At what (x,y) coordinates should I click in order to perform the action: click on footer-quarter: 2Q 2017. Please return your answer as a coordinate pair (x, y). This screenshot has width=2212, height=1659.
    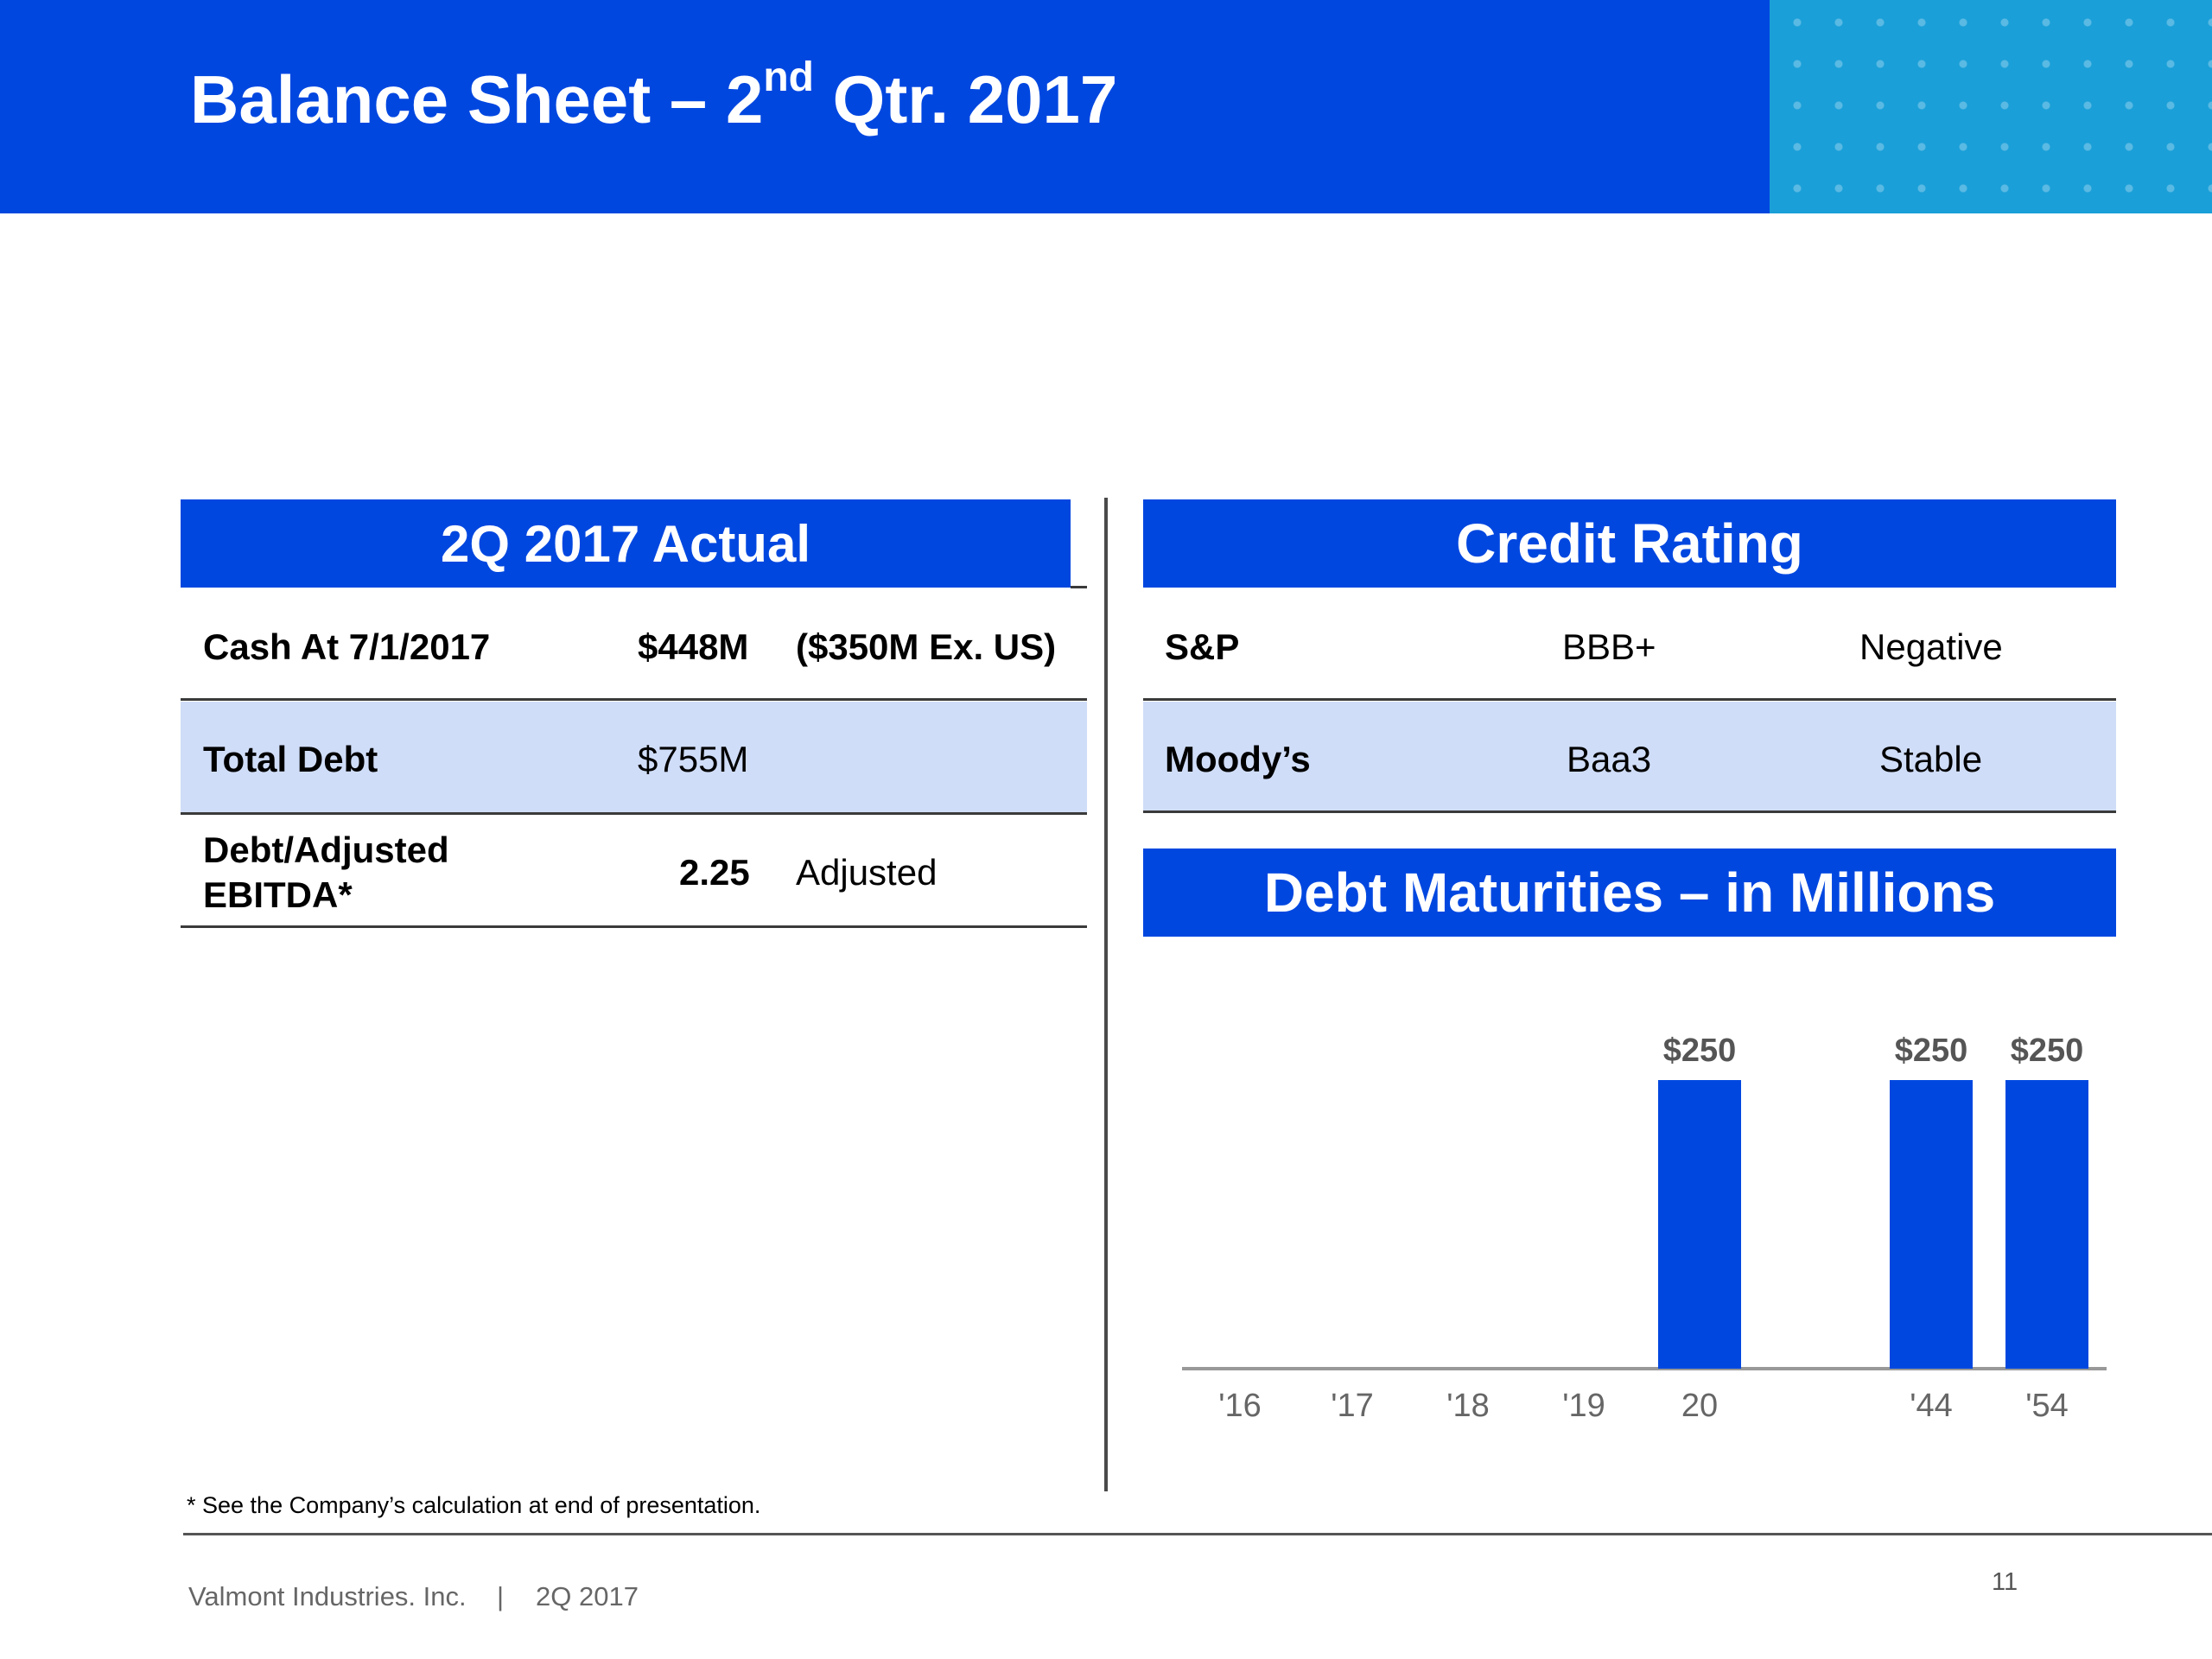
    Looking at the image, I should click on (587, 1596).